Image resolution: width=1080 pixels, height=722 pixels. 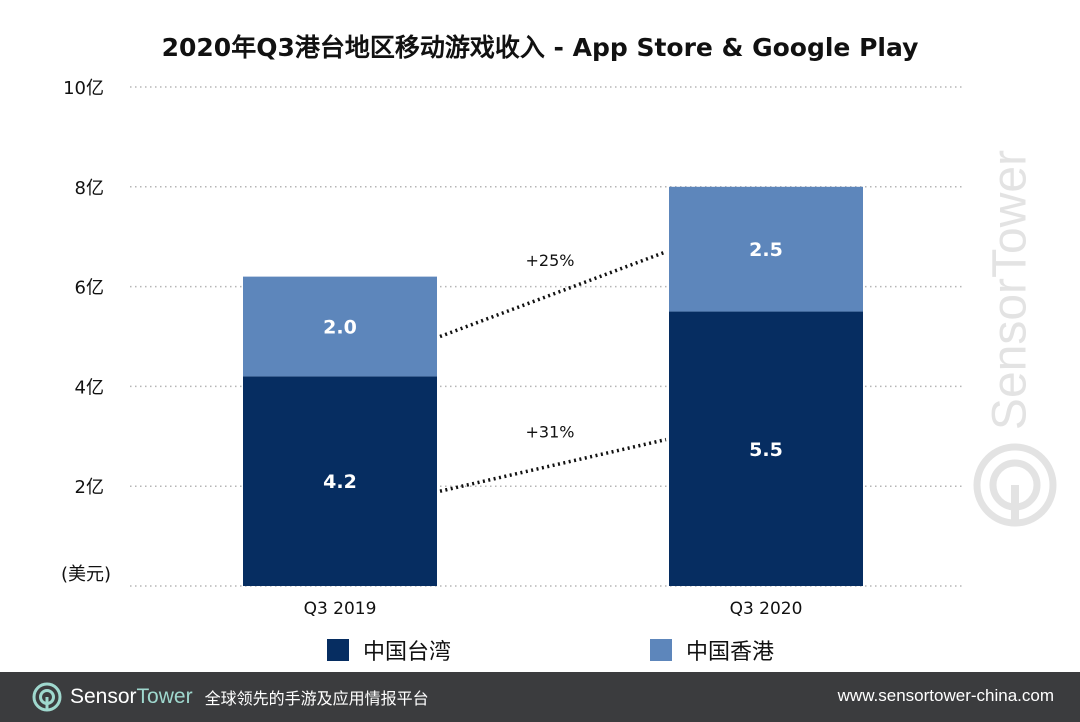 I want to click on footer-brand-part2: Tower, so click(x=164, y=696).